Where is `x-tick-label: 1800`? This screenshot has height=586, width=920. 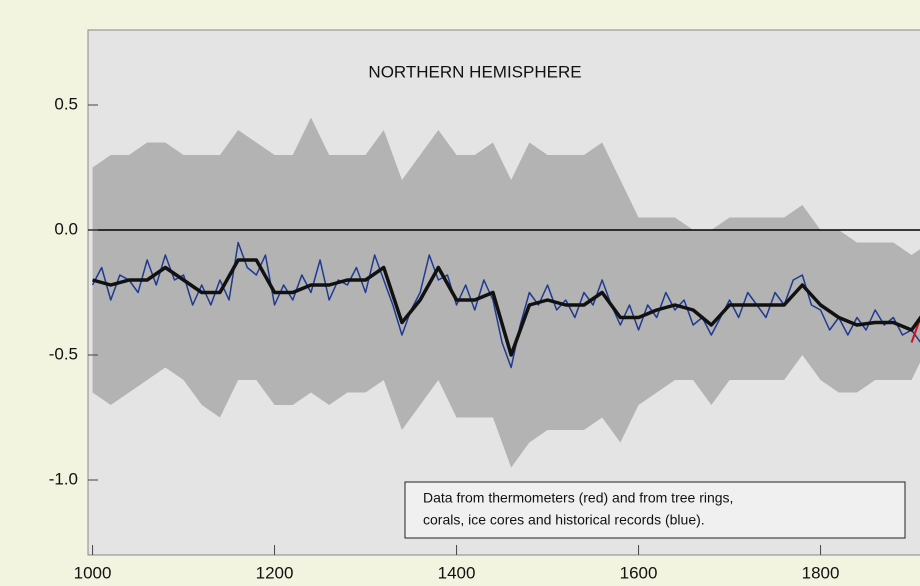
x-tick-label: 1800 is located at coordinates (821, 572).